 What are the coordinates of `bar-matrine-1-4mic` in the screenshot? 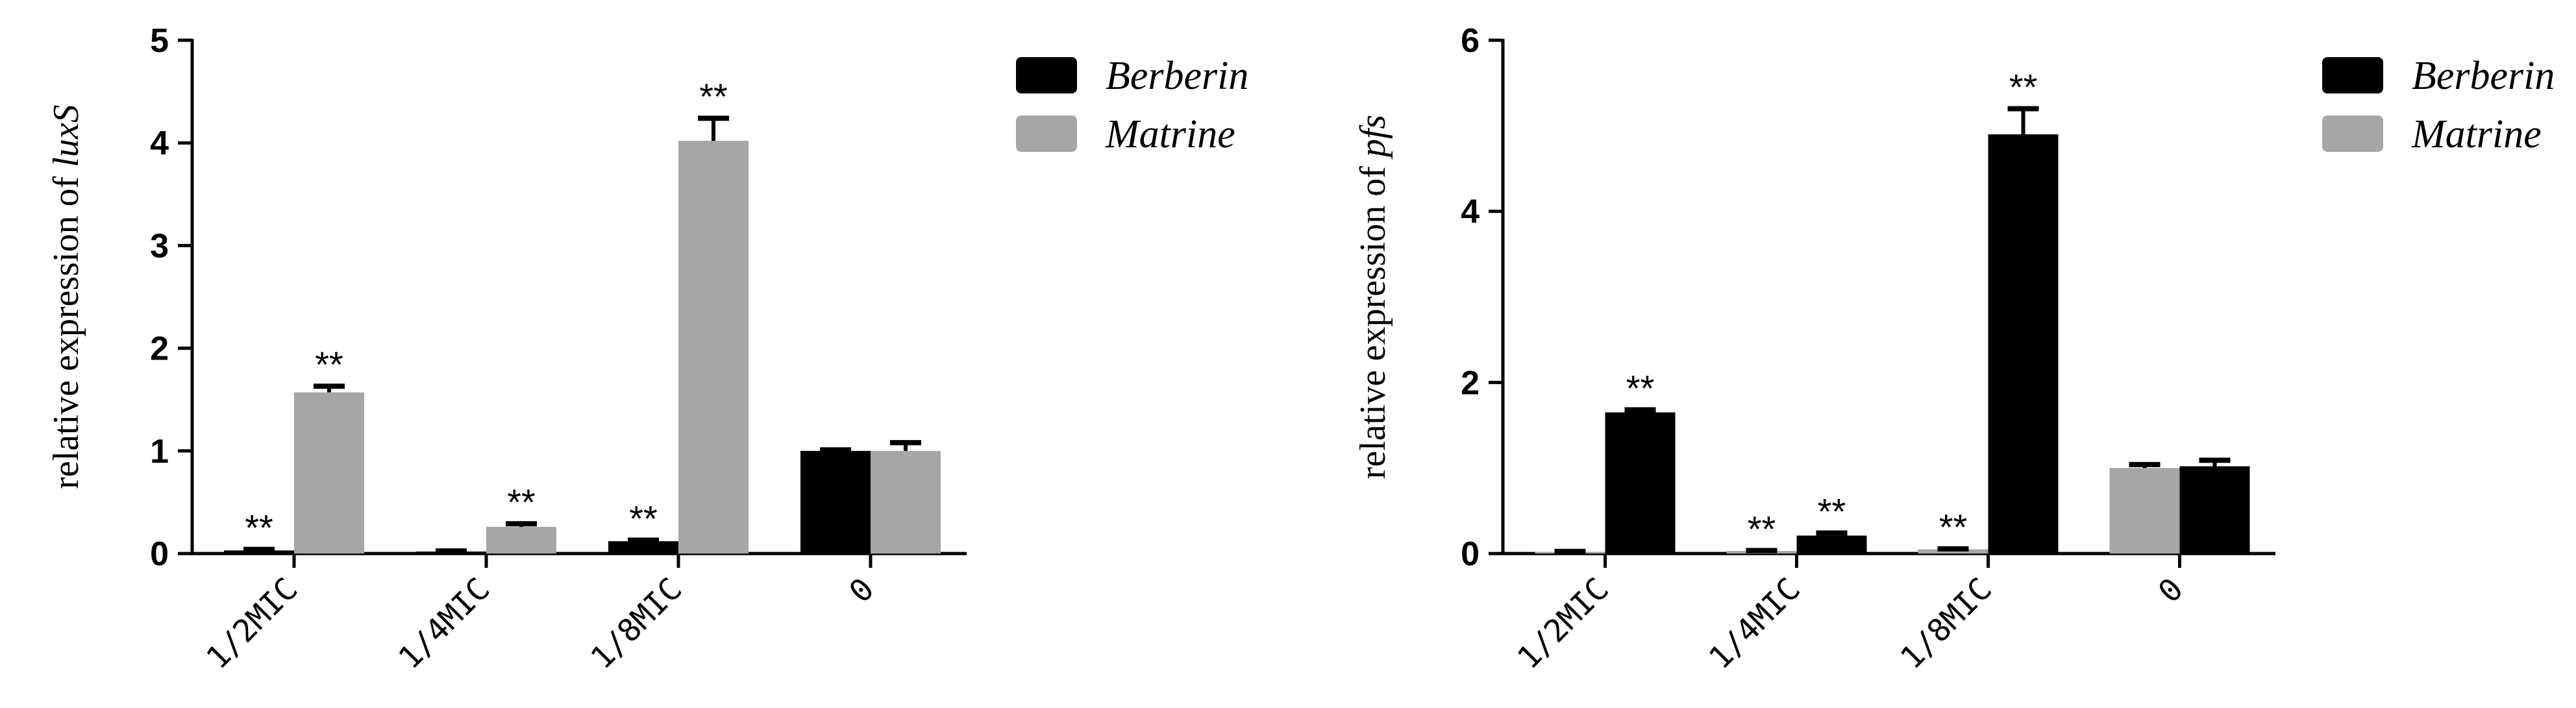 It's located at (521, 540).